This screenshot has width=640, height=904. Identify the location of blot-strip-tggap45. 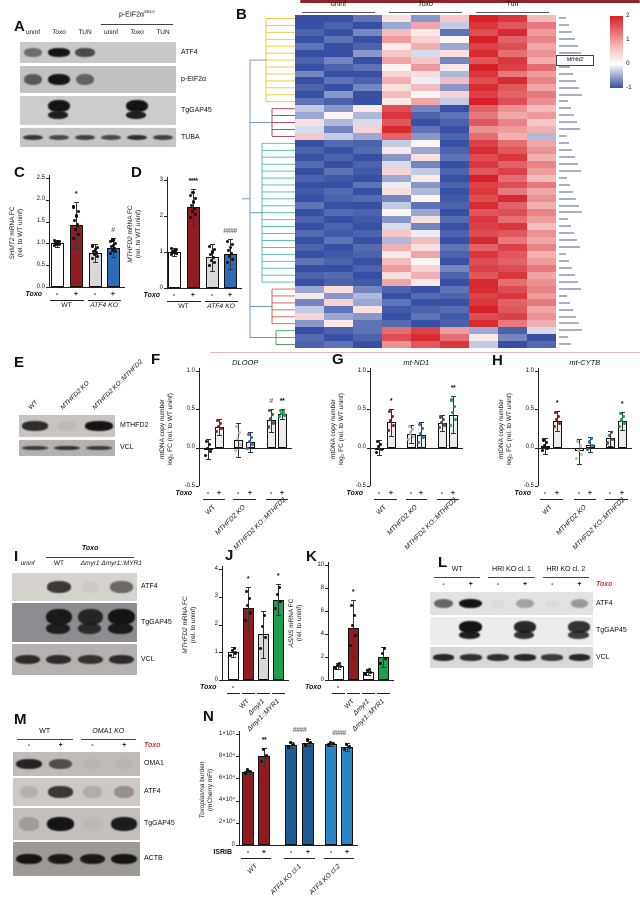
(76, 824).